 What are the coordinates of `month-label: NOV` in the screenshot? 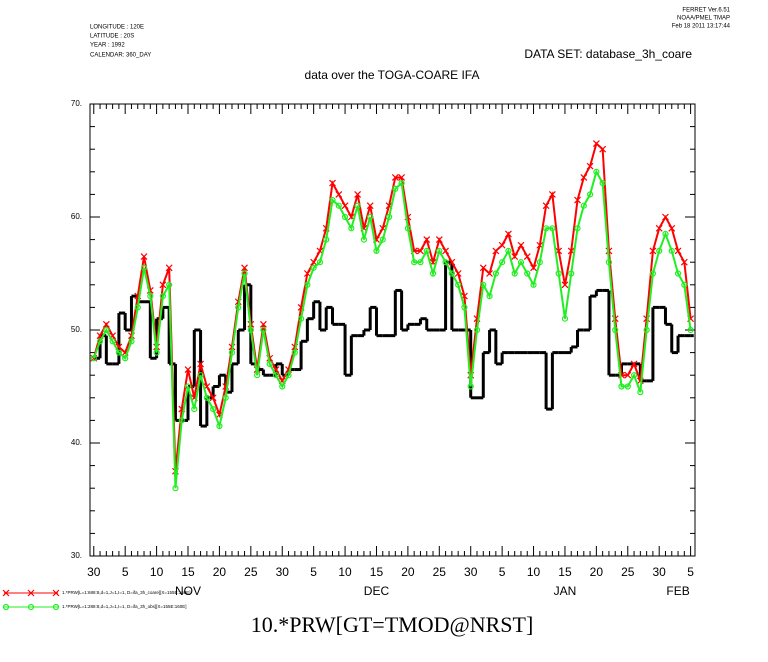 It's located at (188, 591).